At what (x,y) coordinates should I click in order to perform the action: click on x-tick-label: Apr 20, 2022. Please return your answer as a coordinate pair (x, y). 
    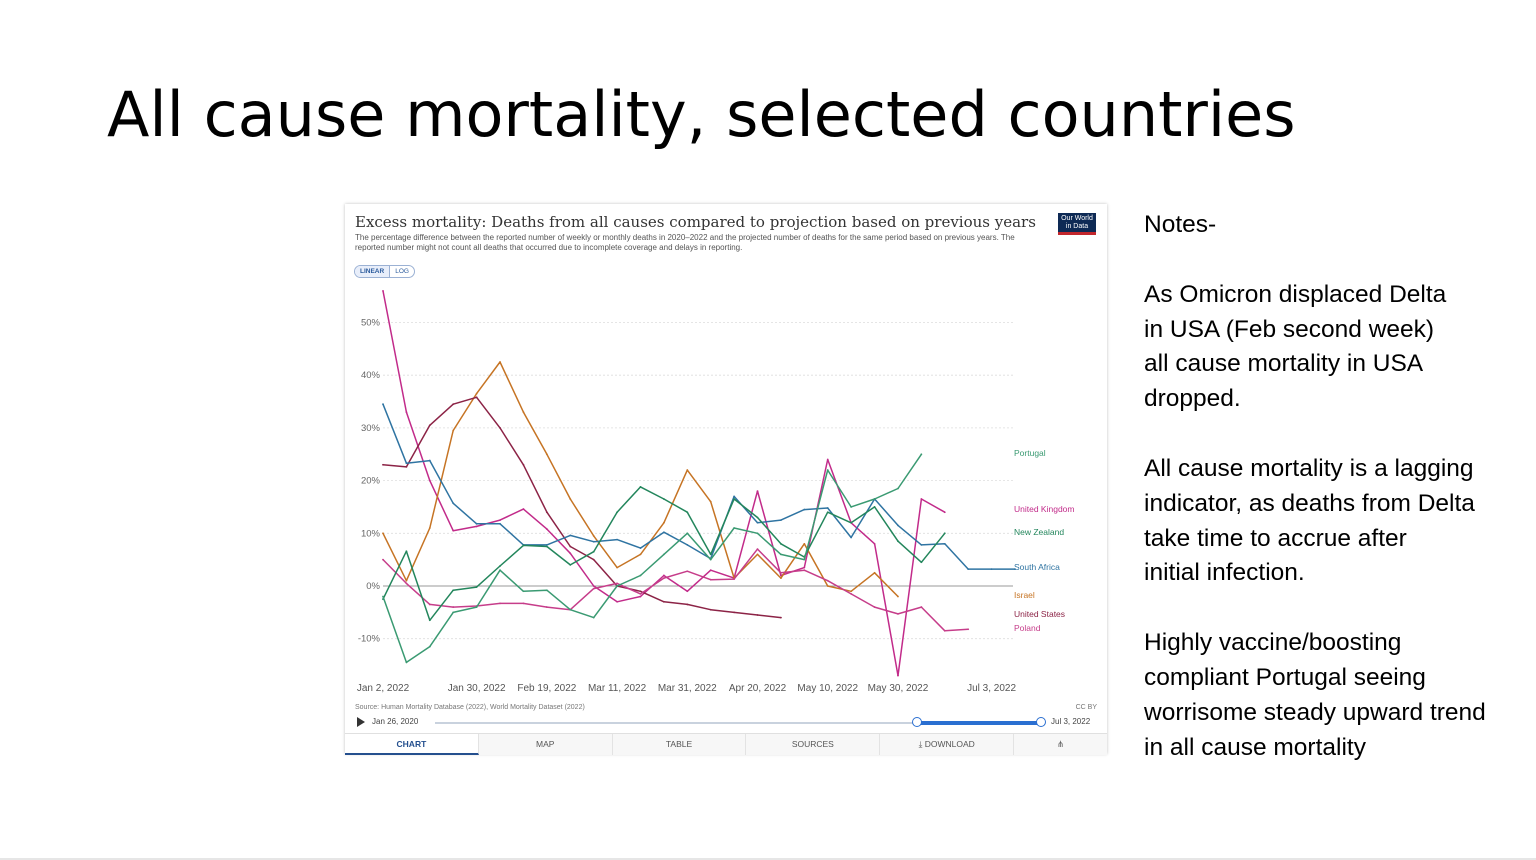
    Looking at the image, I should click on (758, 688).